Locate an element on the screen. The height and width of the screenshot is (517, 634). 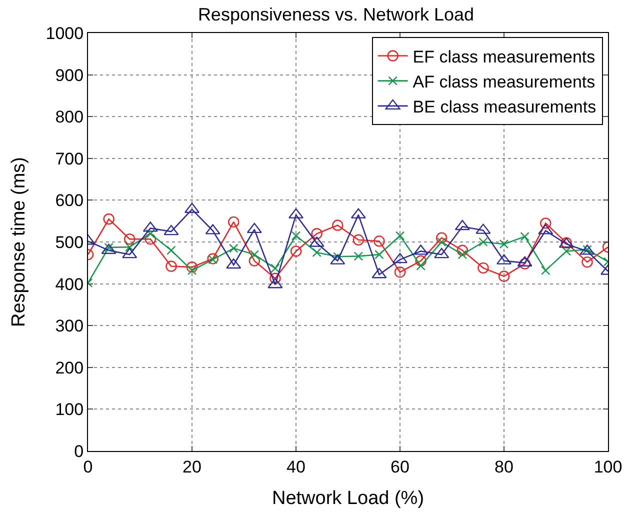
y-tick-label: 0 is located at coordinates (79, 451).